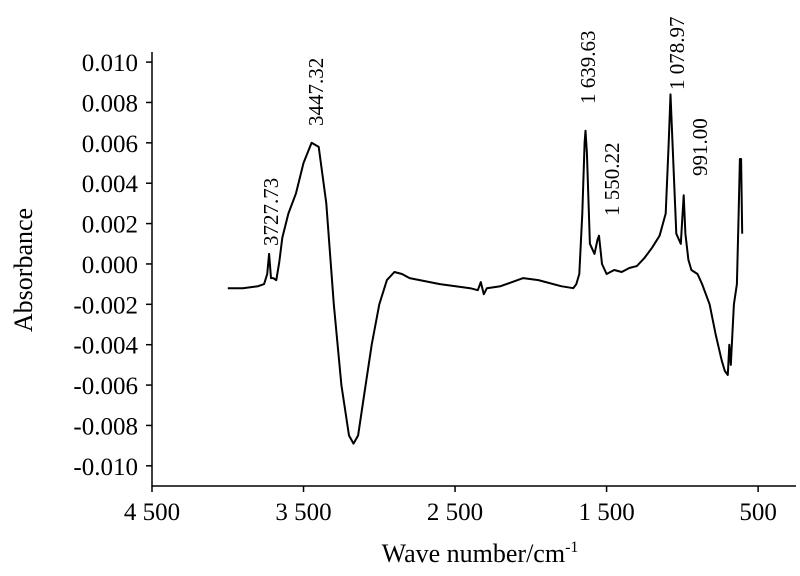 Image resolution: width=800 pixels, height=576 pixels. What do you see at coordinates (758, 512) in the screenshot?
I see `x-tick-label: 500` at bounding box center [758, 512].